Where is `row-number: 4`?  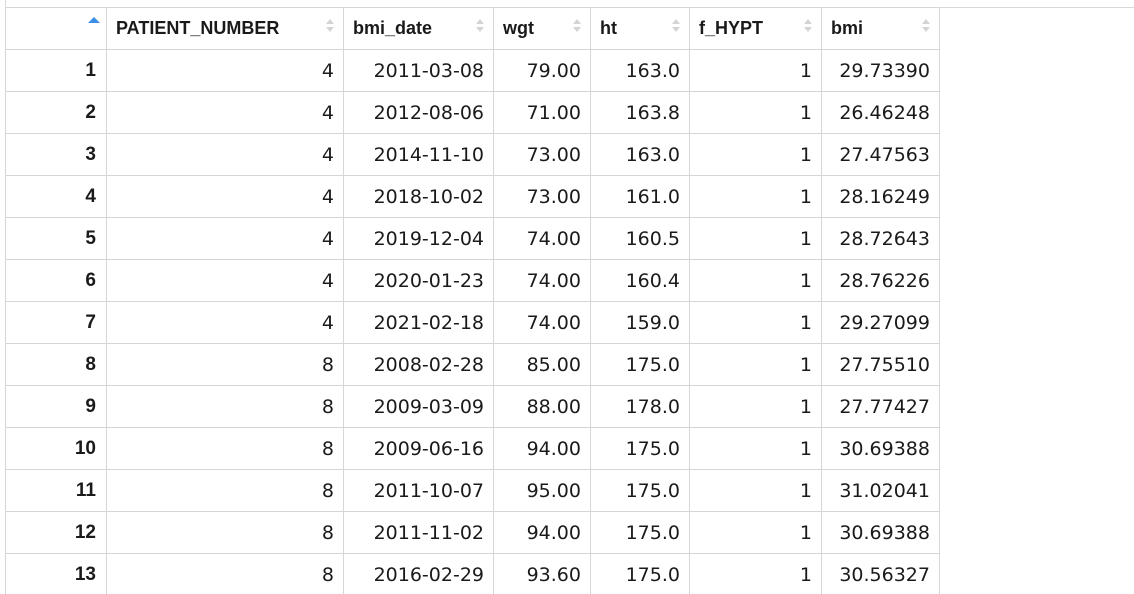
row-number: 4 is located at coordinates (56, 196).